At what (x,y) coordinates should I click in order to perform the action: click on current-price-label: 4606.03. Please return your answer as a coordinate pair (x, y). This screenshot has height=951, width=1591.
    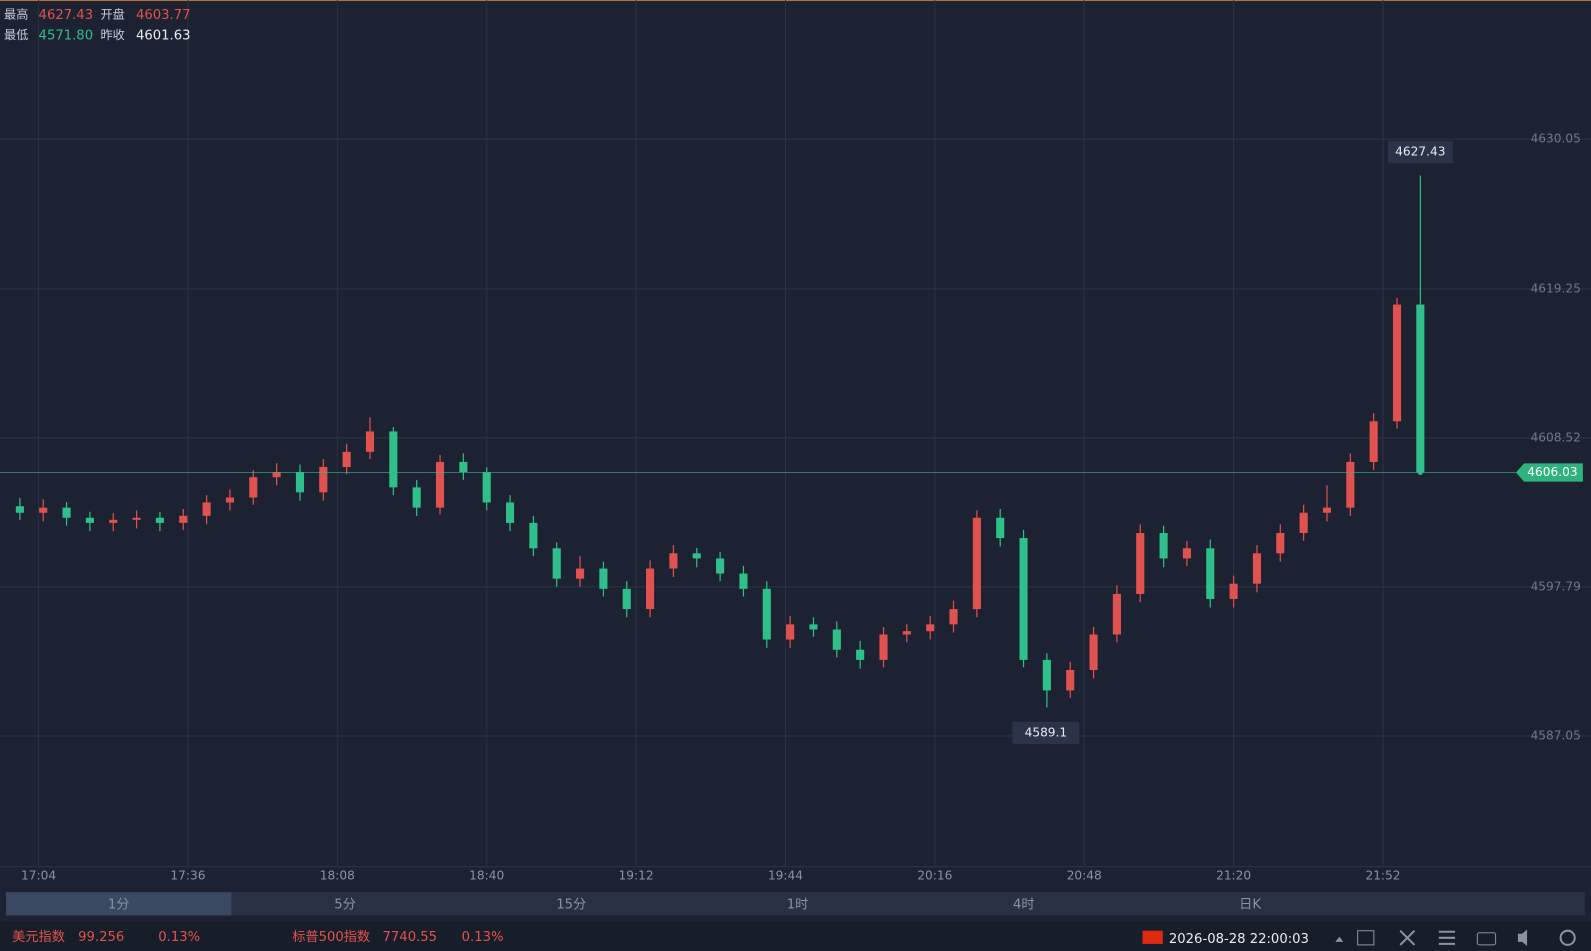
    Looking at the image, I should click on (1552, 472).